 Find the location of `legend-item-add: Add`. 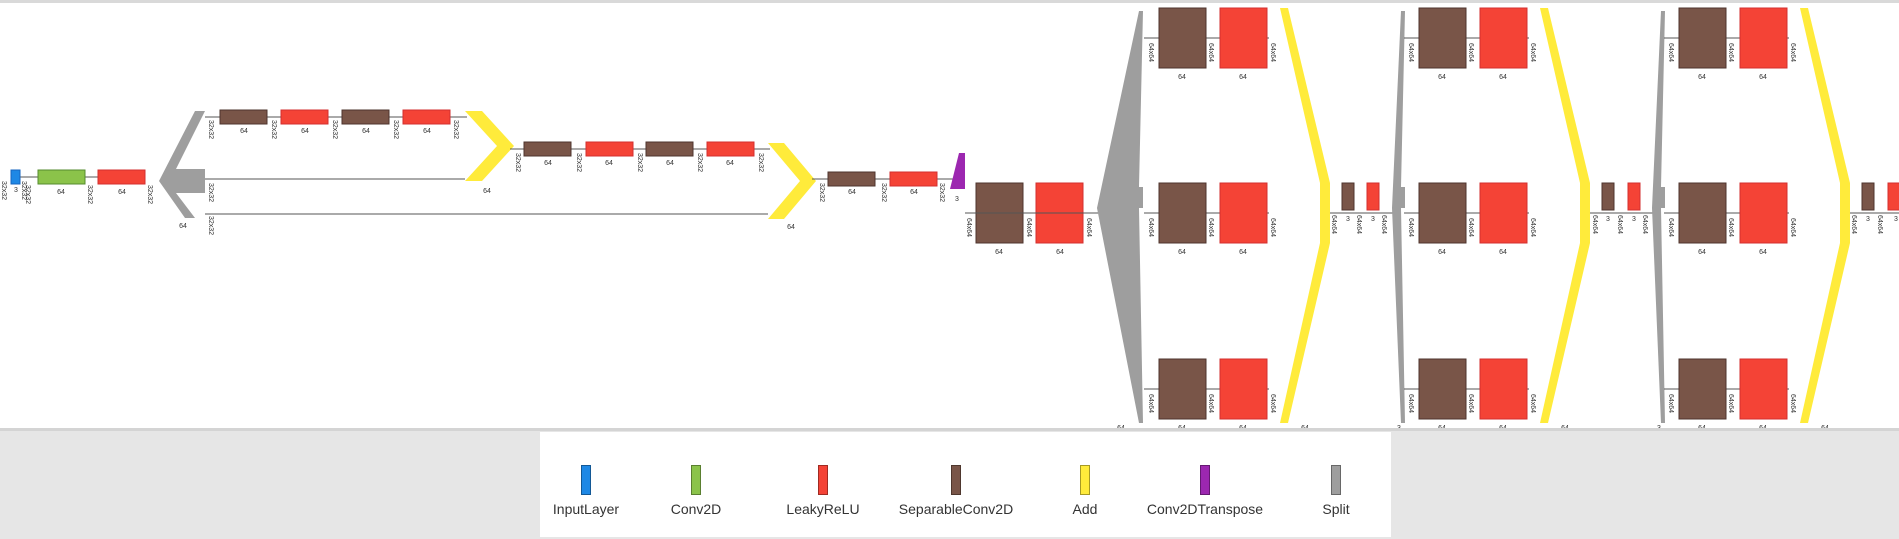

legend-item-add: Add is located at coordinates (1085, 491).